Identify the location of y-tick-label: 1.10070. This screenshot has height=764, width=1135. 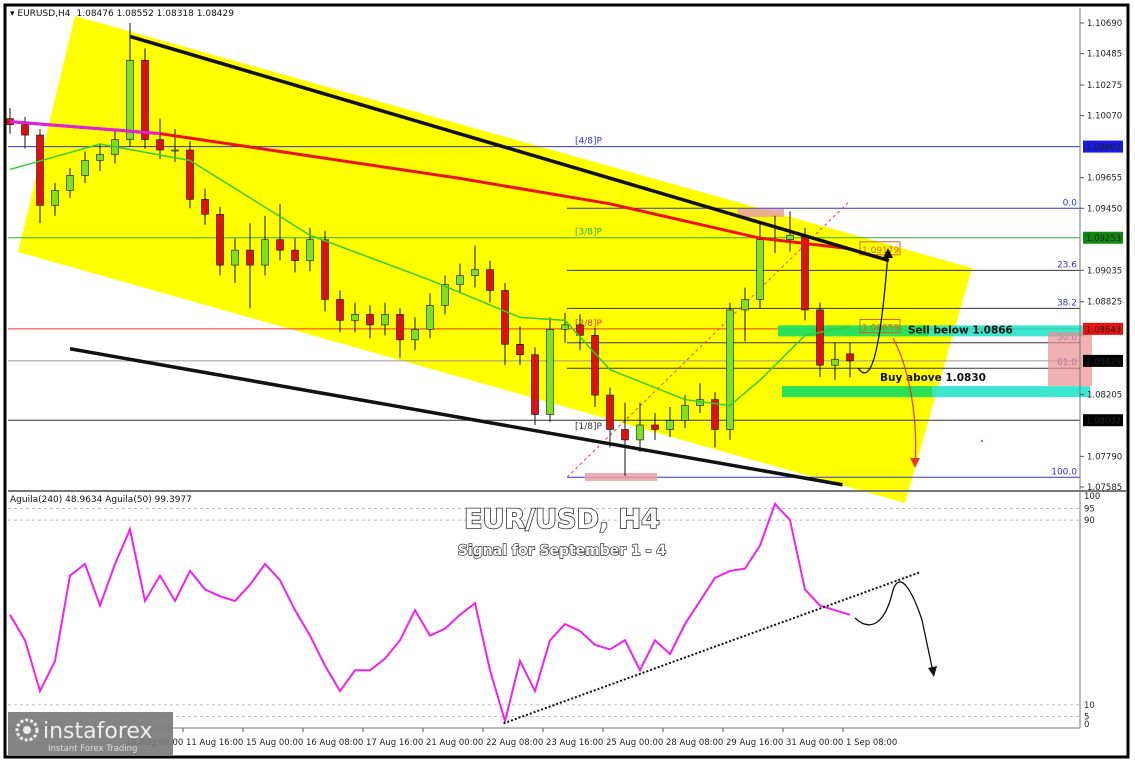
(1104, 117).